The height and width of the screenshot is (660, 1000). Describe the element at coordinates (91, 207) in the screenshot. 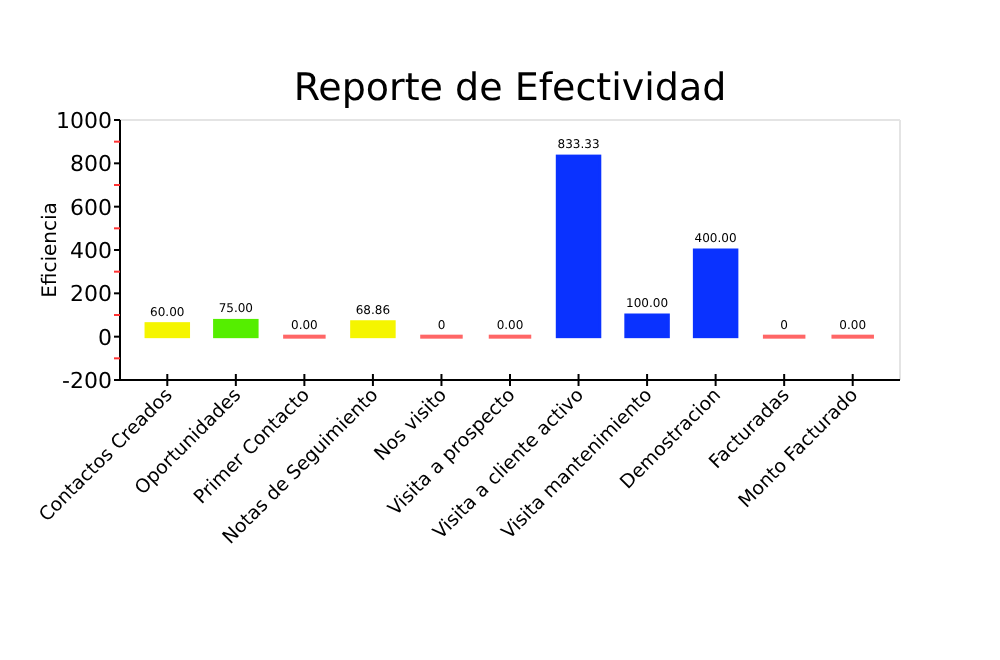

I see `y-tick-label: 600` at that location.